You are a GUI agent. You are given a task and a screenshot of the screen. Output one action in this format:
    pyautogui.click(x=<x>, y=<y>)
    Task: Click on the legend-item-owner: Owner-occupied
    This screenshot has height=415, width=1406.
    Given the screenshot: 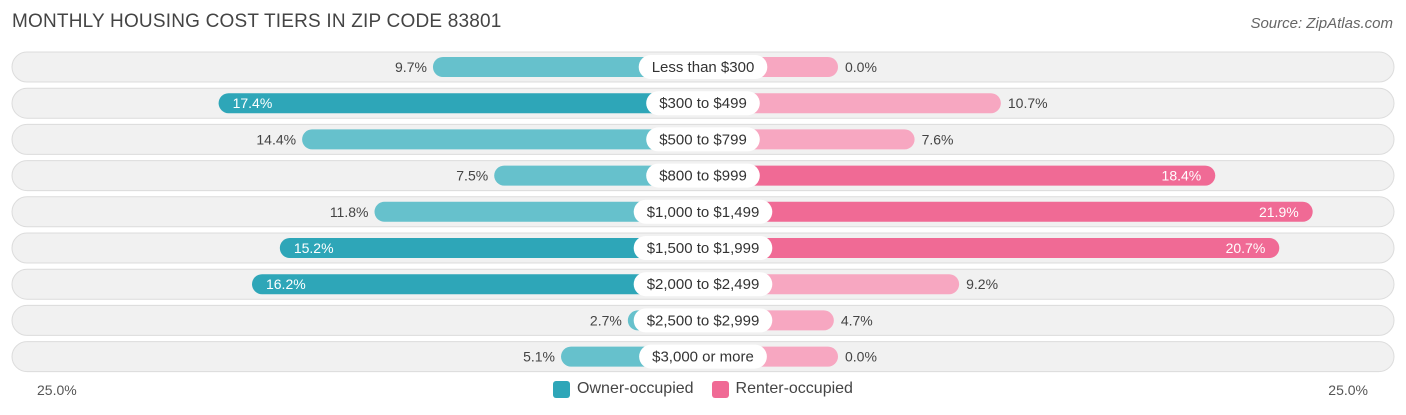 What is the action you would take?
    pyautogui.click(x=623, y=389)
    